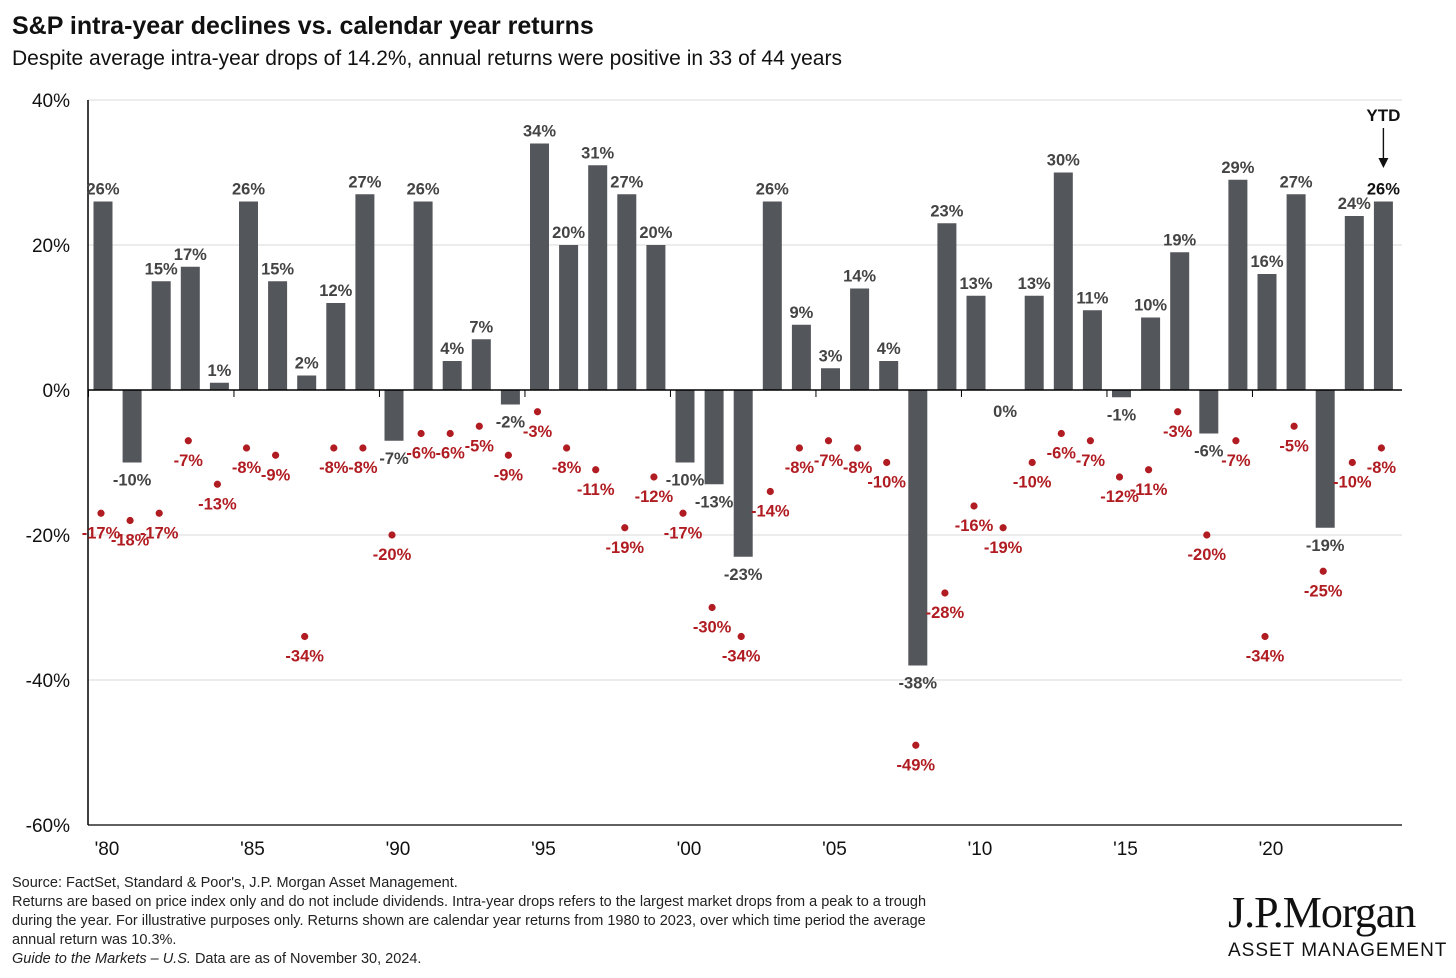 The width and height of the screenshot is (1456, 978). Describe the element at coordinates (831, 356) in the screenshot. I see `bar-label-2005: 3%` at that location.